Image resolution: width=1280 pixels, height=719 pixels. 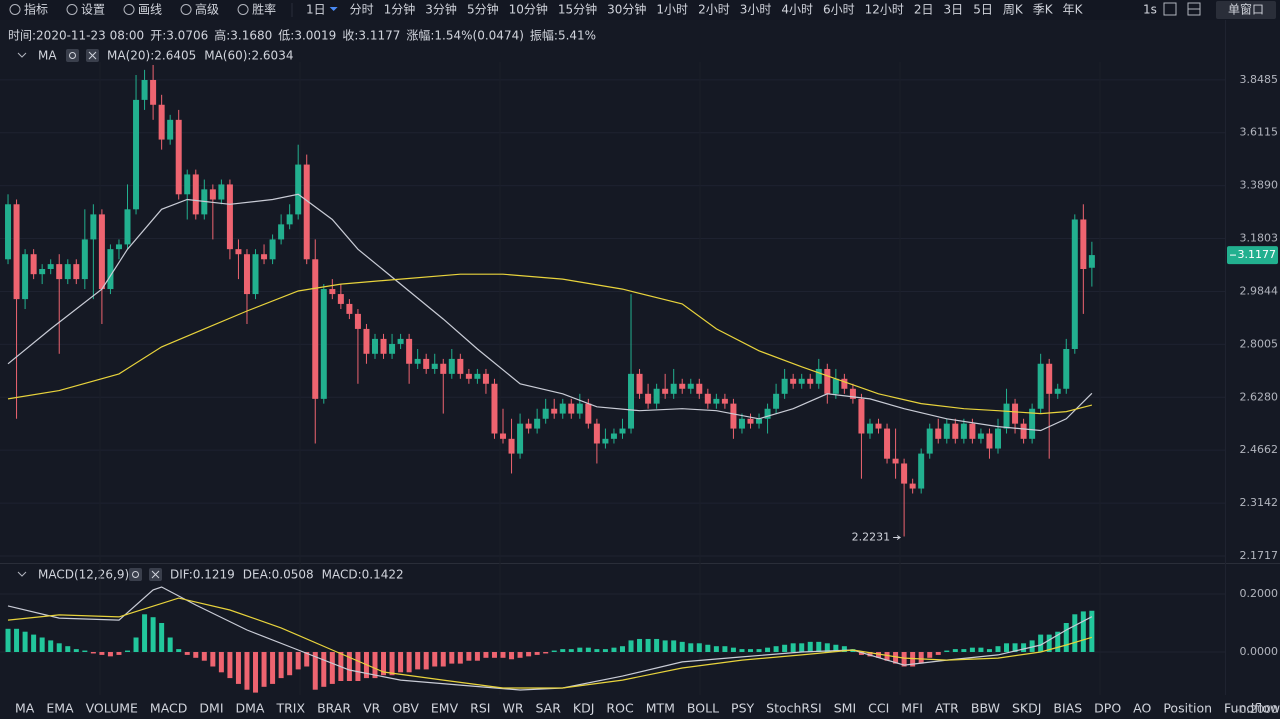 I want to click on interval-button: 1分钟, so click(x=400, y=9).